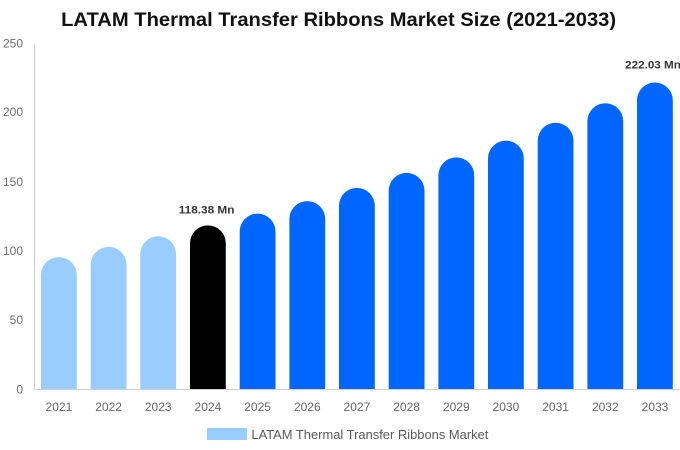 The height and width of the screenshot is (450, 680). I want to click on svg-text: 150, so click(13, 182).